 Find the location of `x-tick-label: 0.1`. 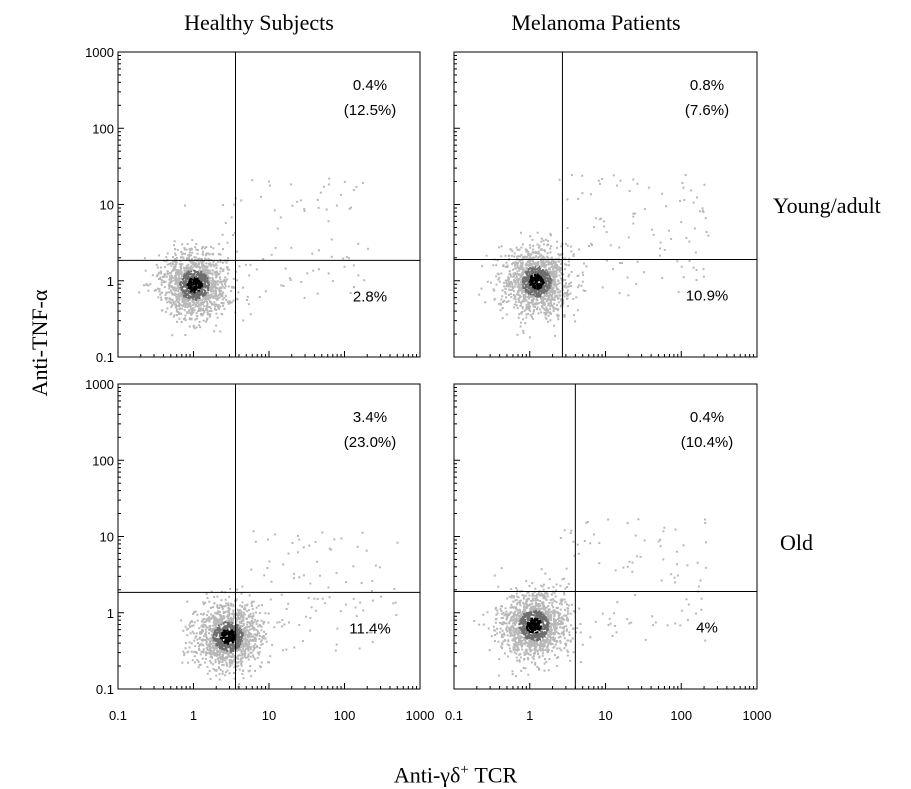

x-tick-label: 0.1 is located at coordinates (118, 715).